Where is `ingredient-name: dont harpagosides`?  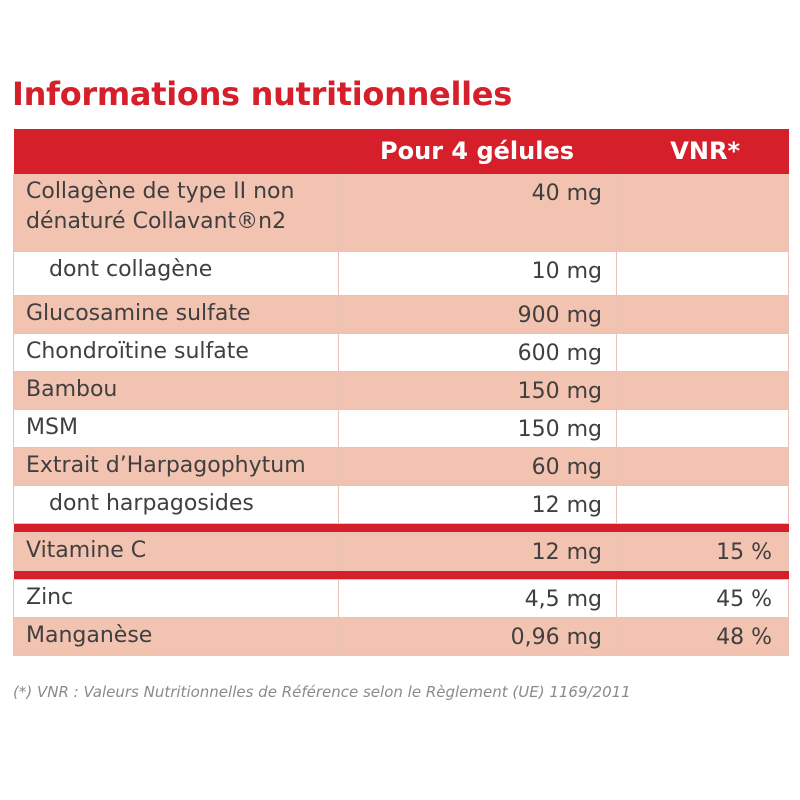
ingredient-name: dont harpagosides is located at coordinates (176, 504).